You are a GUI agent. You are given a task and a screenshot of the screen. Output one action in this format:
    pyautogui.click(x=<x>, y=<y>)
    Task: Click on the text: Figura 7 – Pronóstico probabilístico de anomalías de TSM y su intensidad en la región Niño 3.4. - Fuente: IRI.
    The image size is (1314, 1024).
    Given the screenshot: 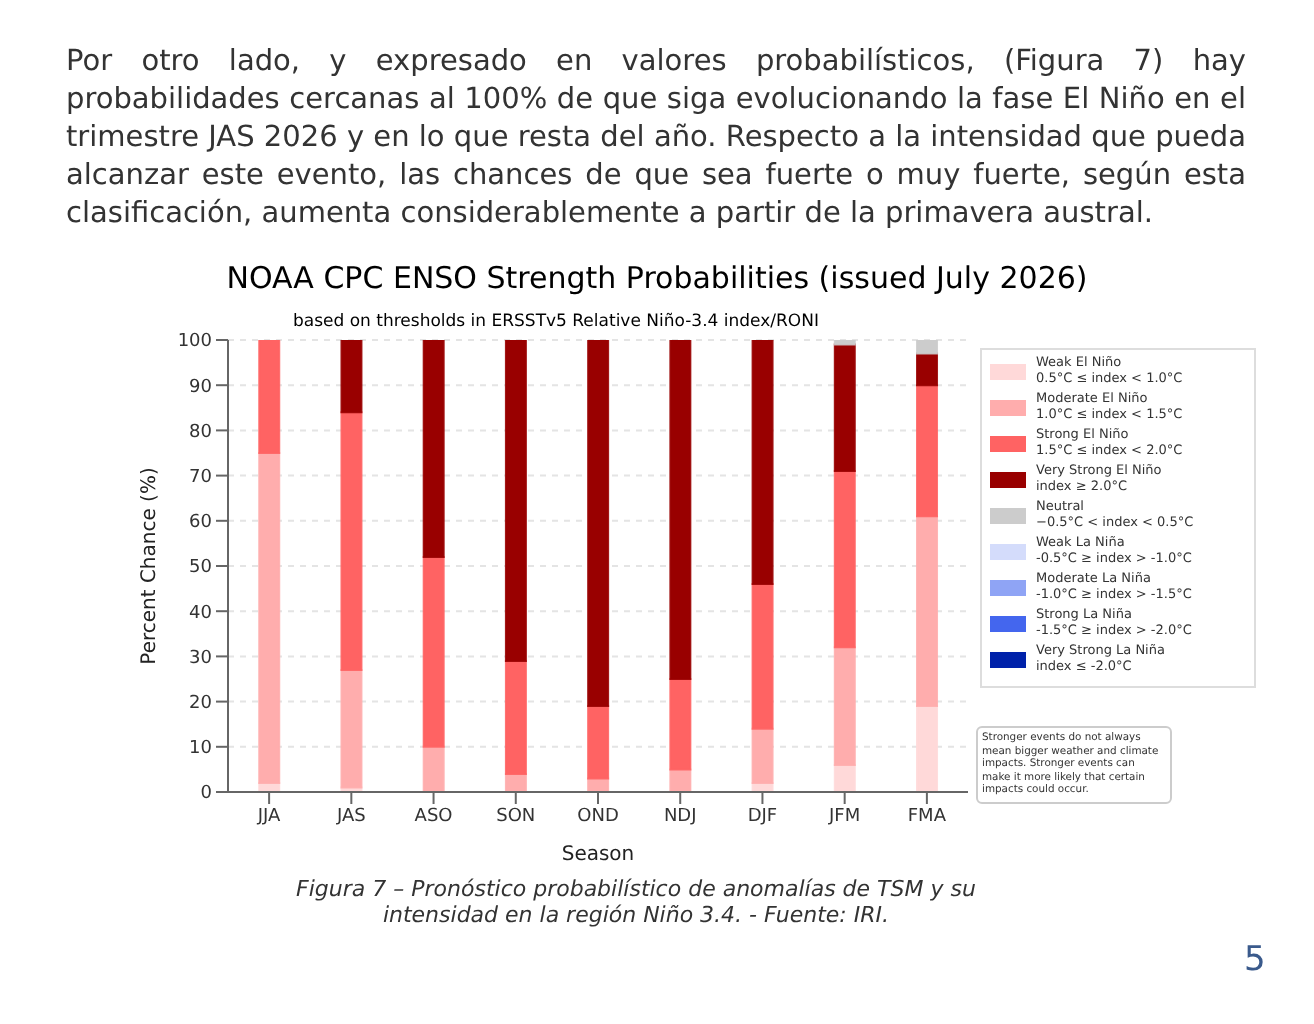 What is the action you would take?
    pyautogui.click(x=636, y=902)
    